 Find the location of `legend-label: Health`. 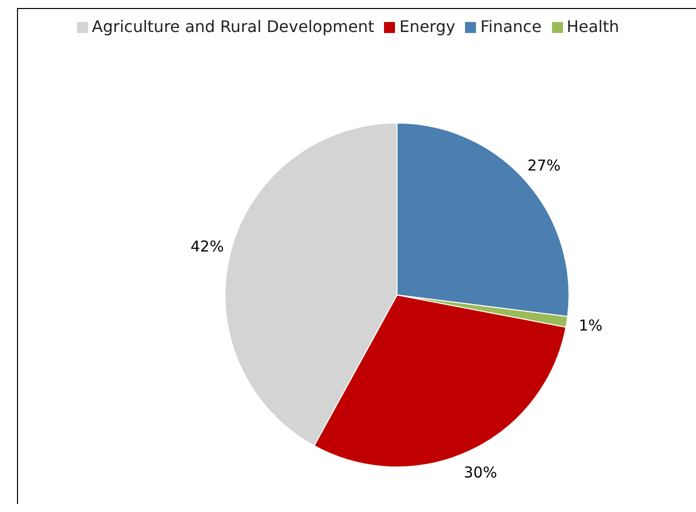

legend-label: Health is located at coordinates (593, 26).